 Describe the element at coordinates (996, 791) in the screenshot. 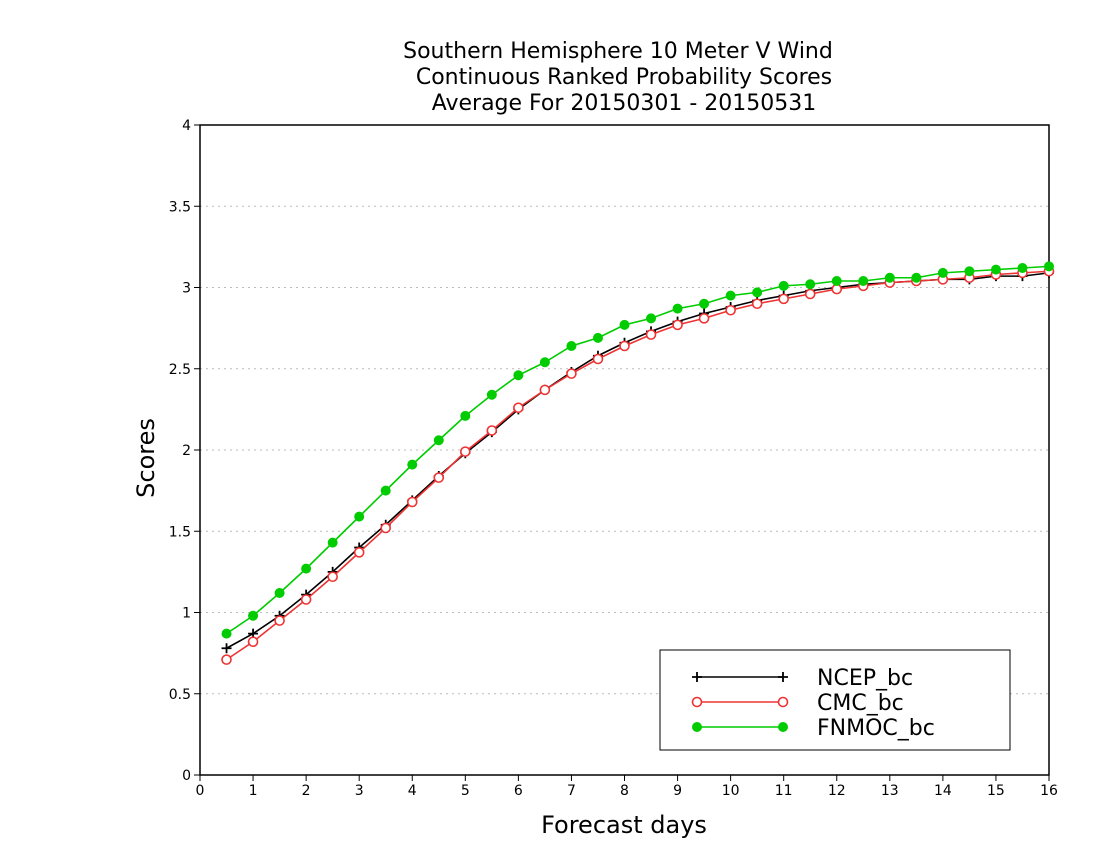

I see `x-tick-label: 15` at that location.